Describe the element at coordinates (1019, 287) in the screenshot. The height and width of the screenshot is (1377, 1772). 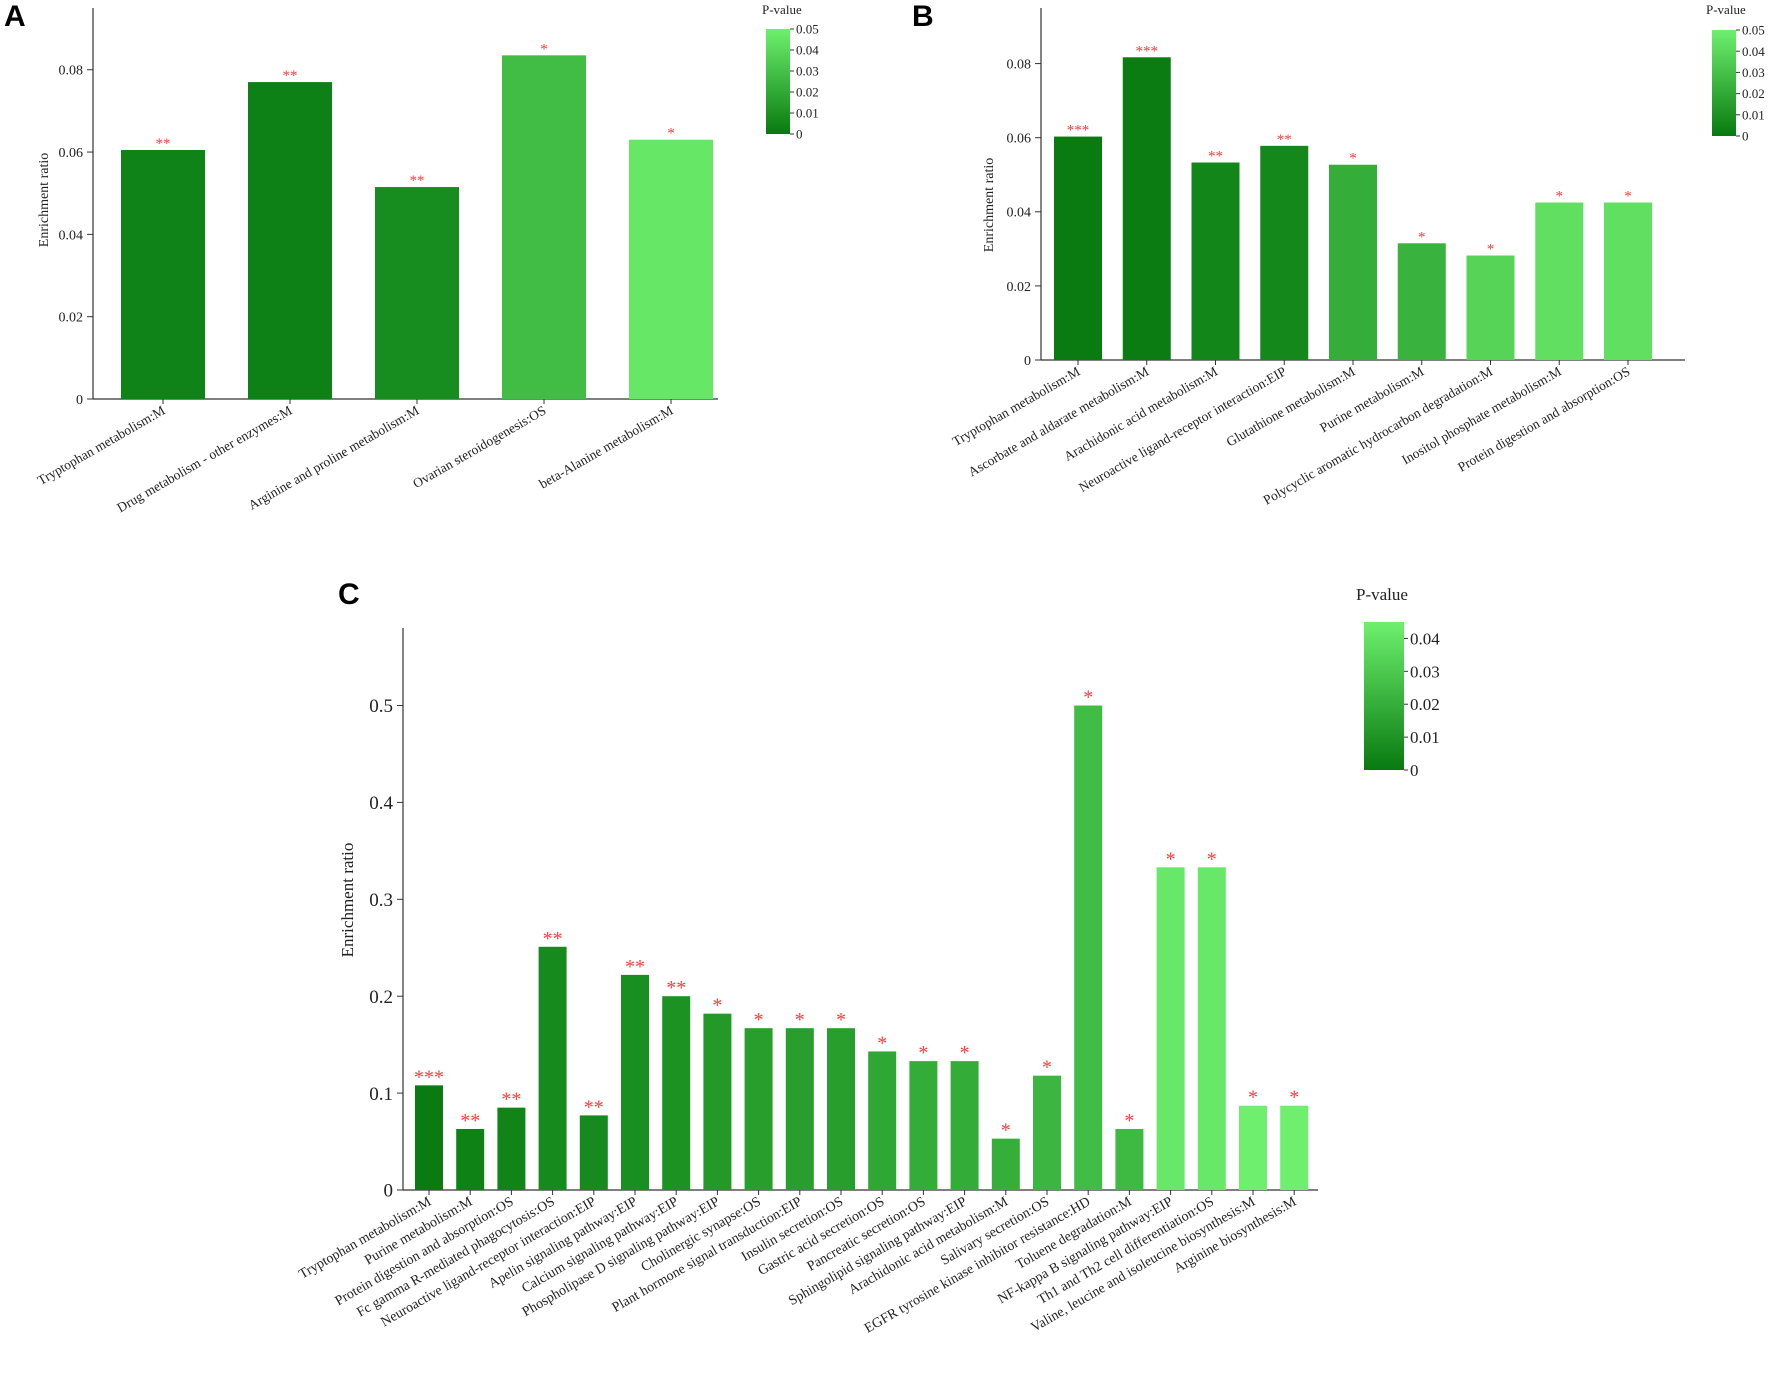
I see `y-tick-label-b: 0.02` at that location.